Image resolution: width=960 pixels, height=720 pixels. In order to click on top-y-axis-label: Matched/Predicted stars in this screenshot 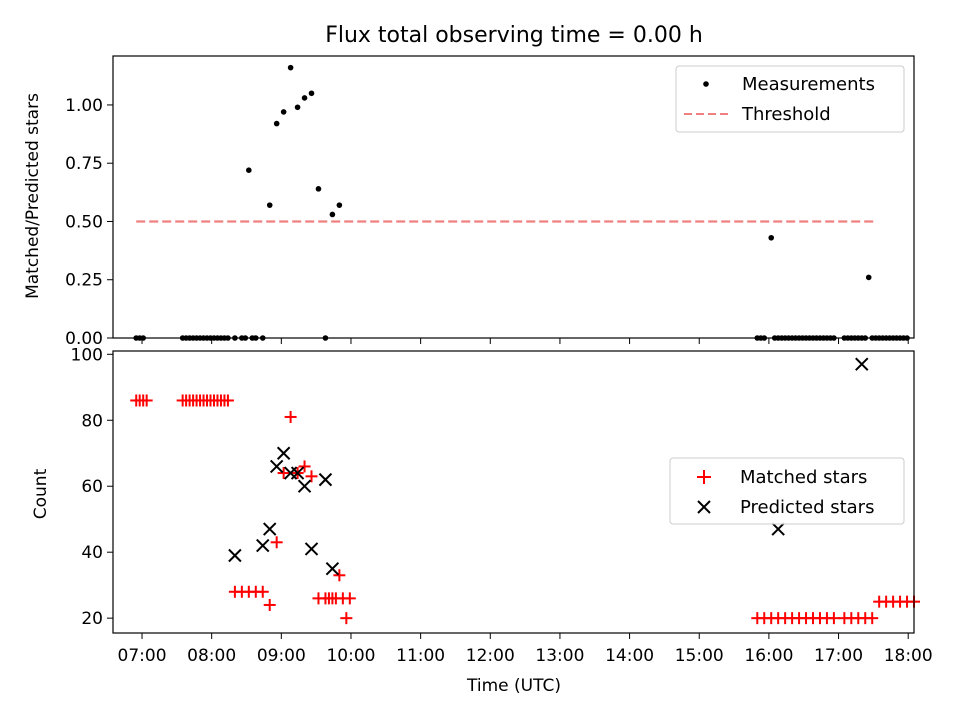, I will do `click(33, 196)`.